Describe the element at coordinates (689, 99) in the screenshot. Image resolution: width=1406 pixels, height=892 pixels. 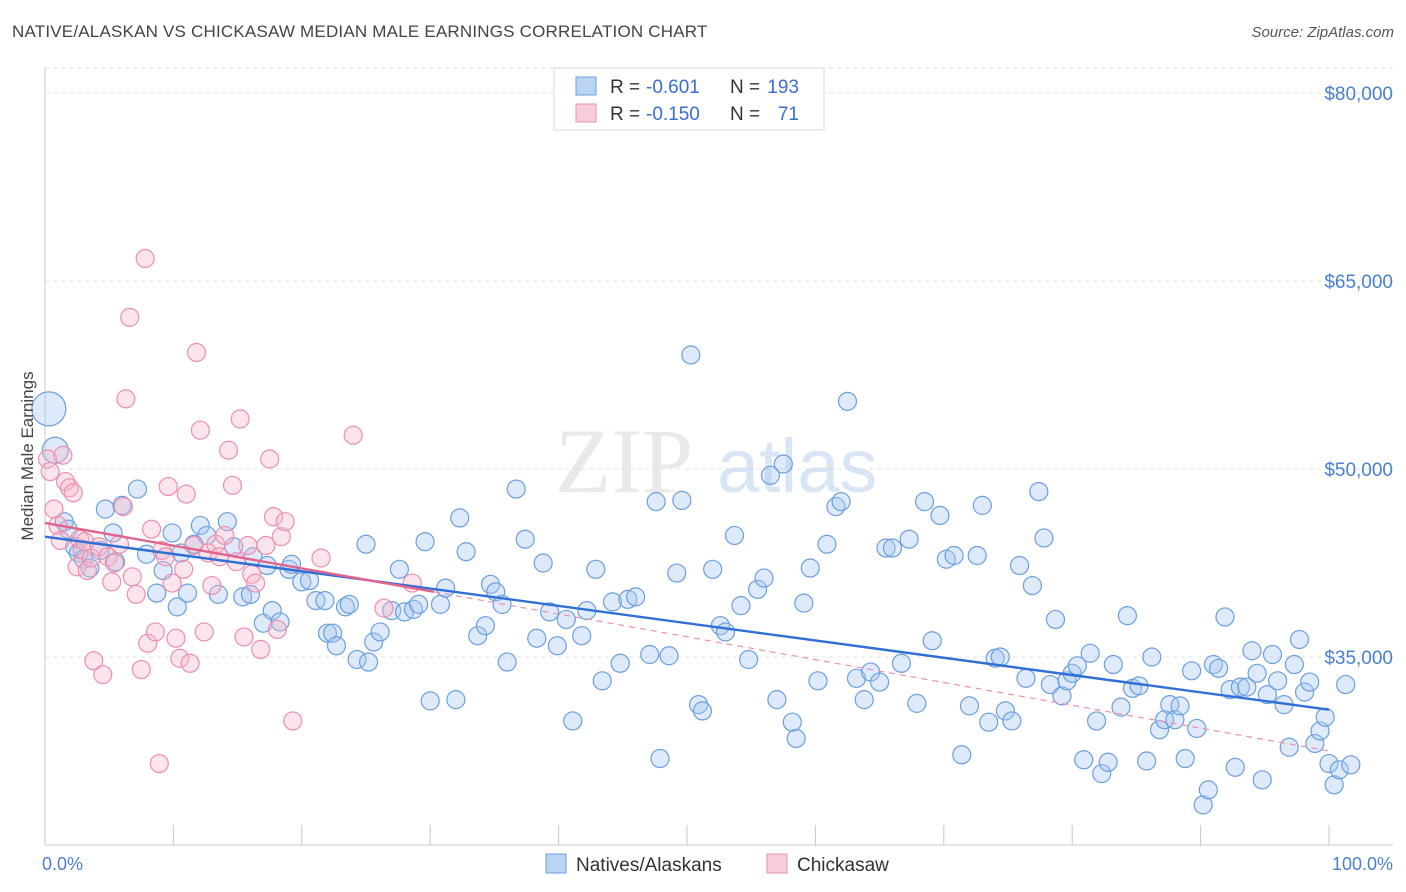
I see `correlation-legend: R = -0.601 N = 193 R = -0.150 N = 71` at that location.